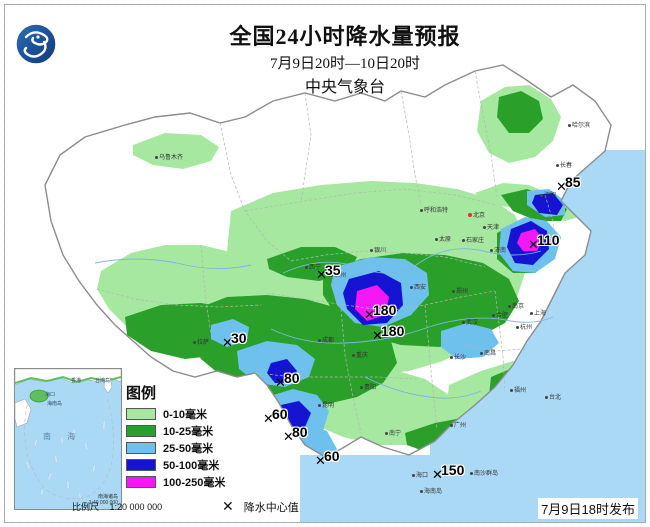 This screenshot has width=650, height=527. I want to click on forecast-period: 7月9日20时—10日20时, so click(344, 64).